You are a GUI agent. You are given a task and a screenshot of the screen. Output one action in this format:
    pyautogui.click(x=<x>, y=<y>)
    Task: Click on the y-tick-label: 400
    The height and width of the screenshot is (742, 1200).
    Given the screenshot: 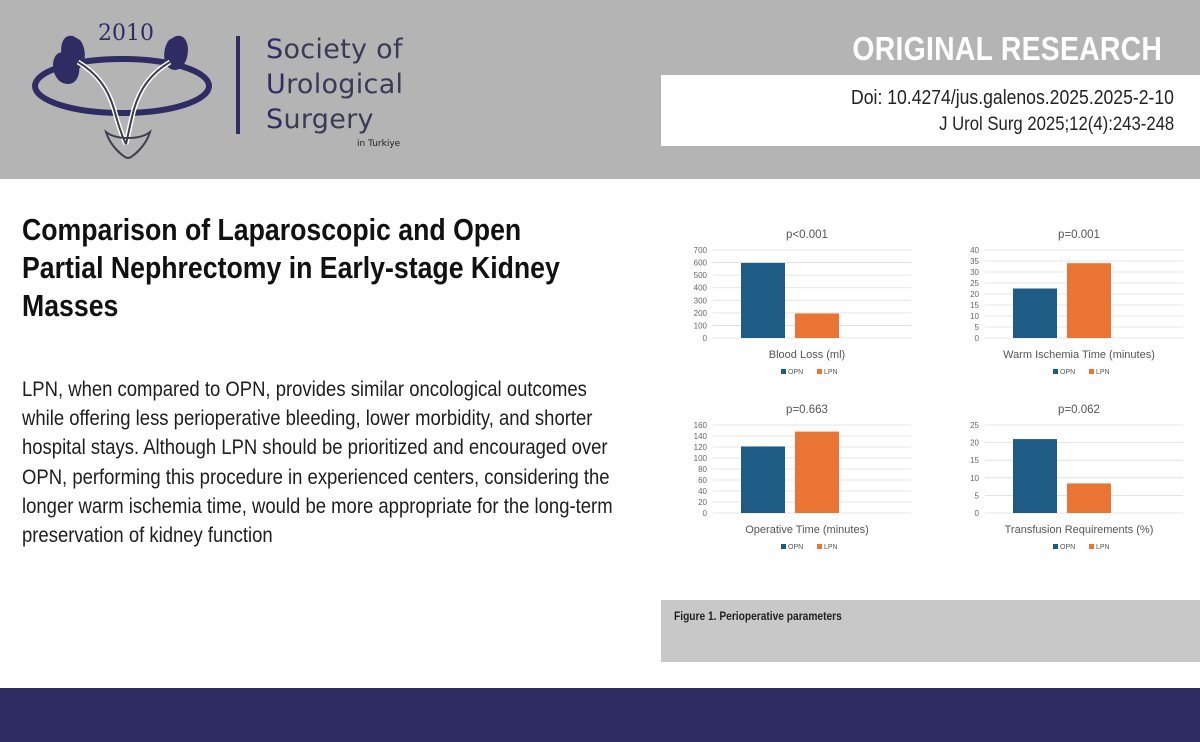 What is the action you would take?
    pyautogui.click(x=701, y=288)
    